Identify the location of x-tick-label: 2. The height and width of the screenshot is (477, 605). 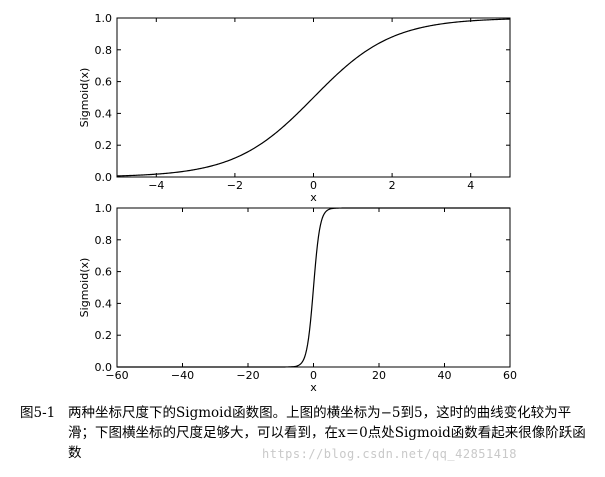
(392, 185).